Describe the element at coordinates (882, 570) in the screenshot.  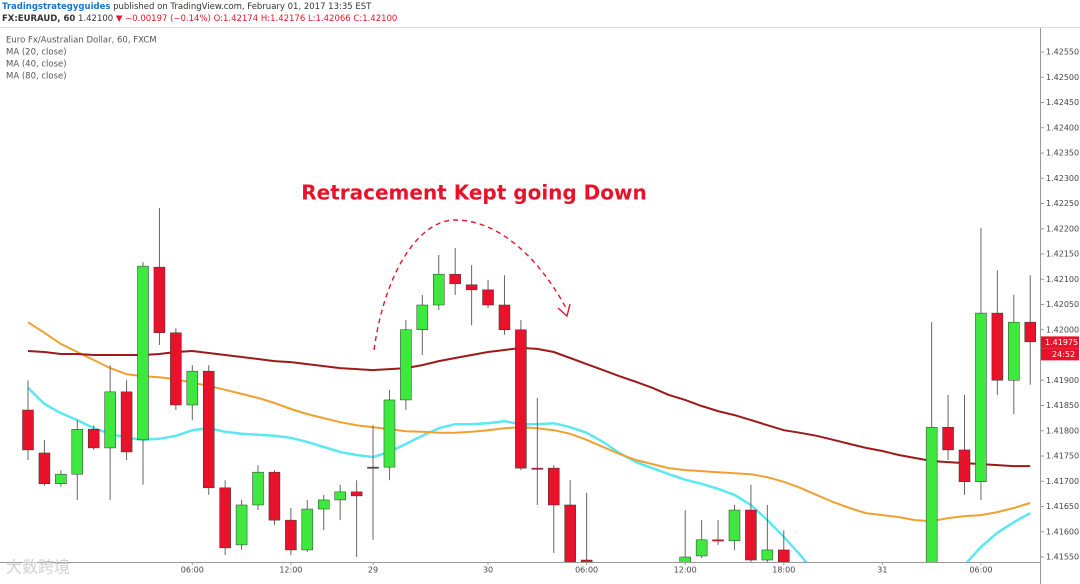
I see `x-tick-label: 31` at that location.